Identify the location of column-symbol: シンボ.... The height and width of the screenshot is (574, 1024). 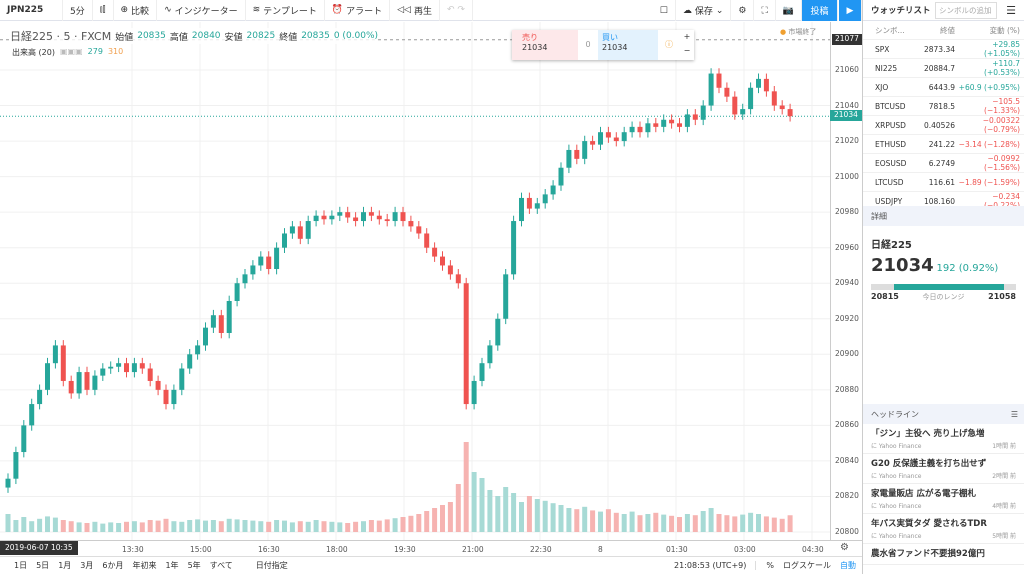
(890, 30).